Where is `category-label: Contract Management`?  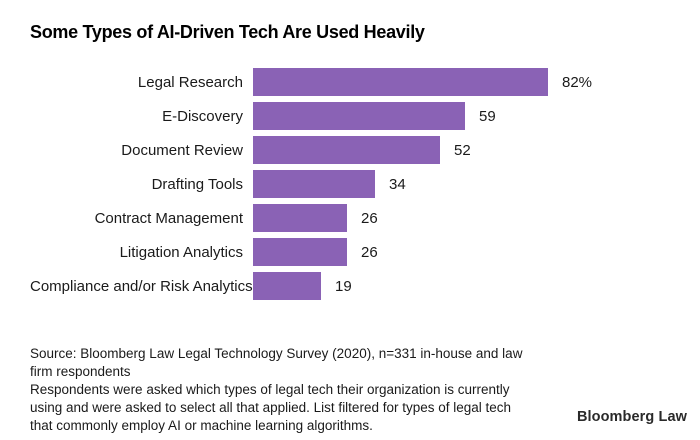 category-label: Contract Management is located at coordinates (168, 218).